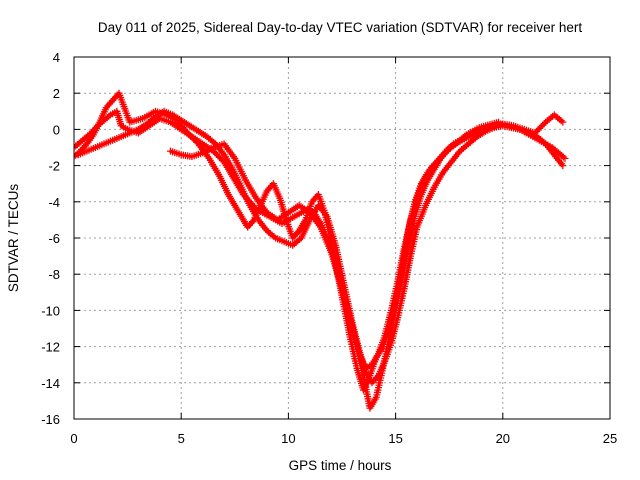 The height and width of the screenshot is (480, 640). I want to click on y-tick-label: -14, so click(50, 383).